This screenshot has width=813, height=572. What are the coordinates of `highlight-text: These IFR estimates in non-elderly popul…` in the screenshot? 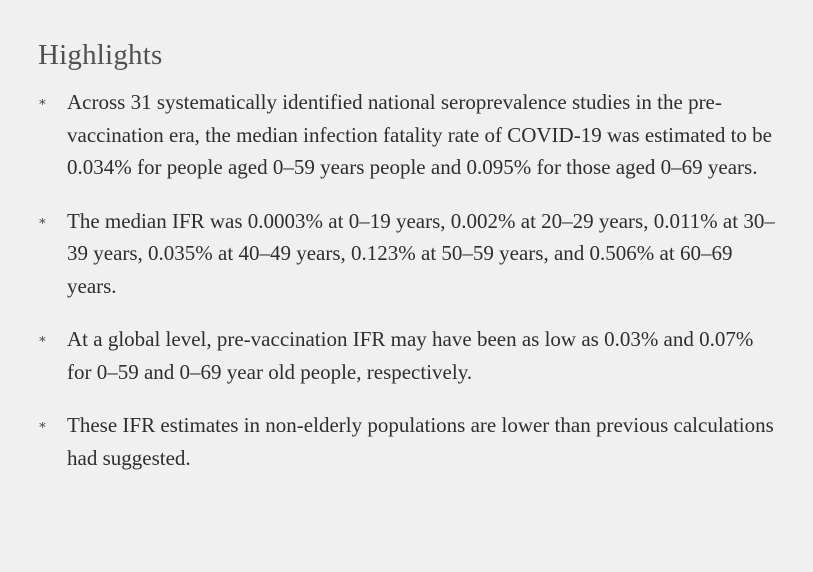 It's located at (420, 441).